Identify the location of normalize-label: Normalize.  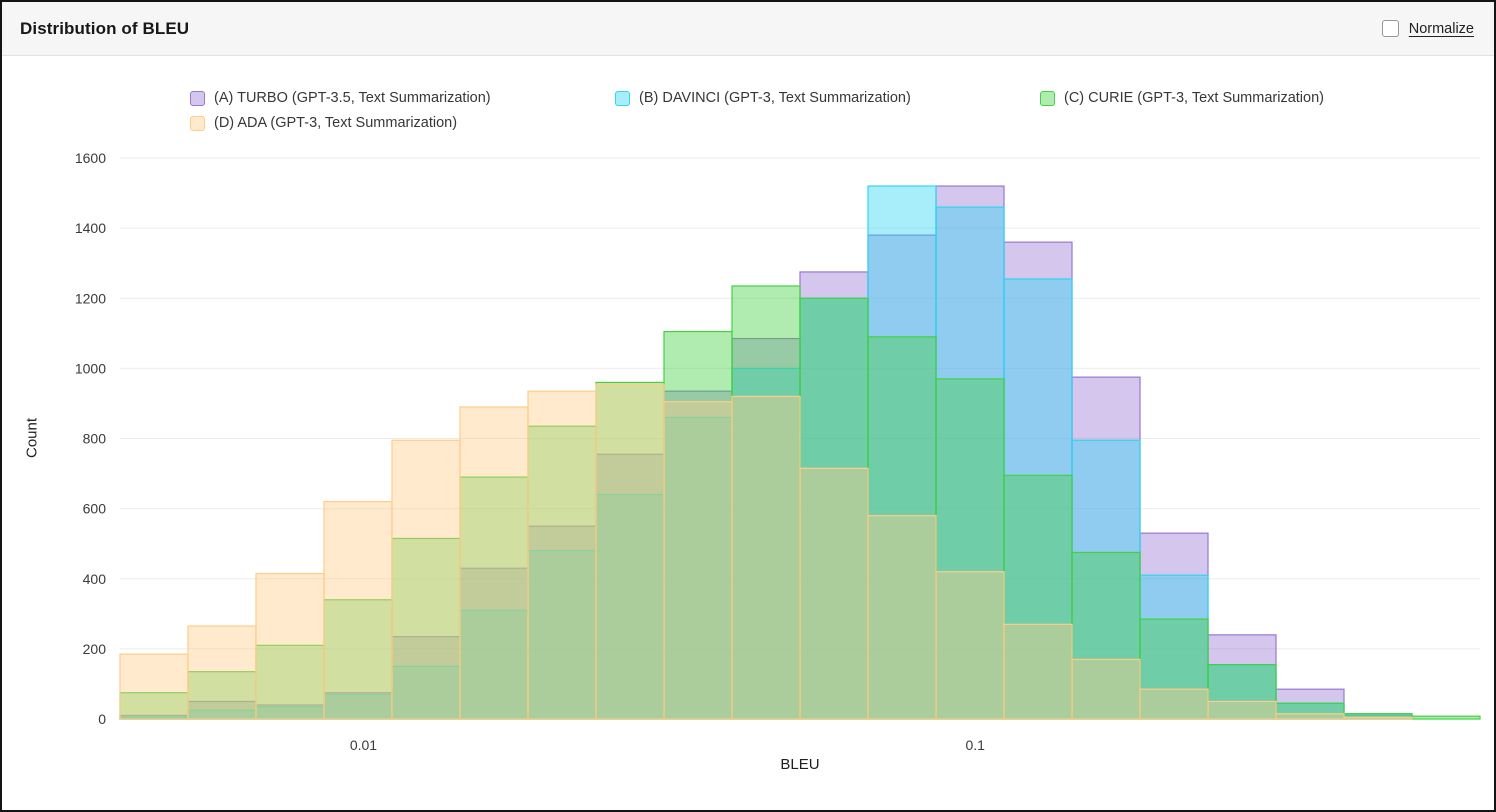
(1441, 28).